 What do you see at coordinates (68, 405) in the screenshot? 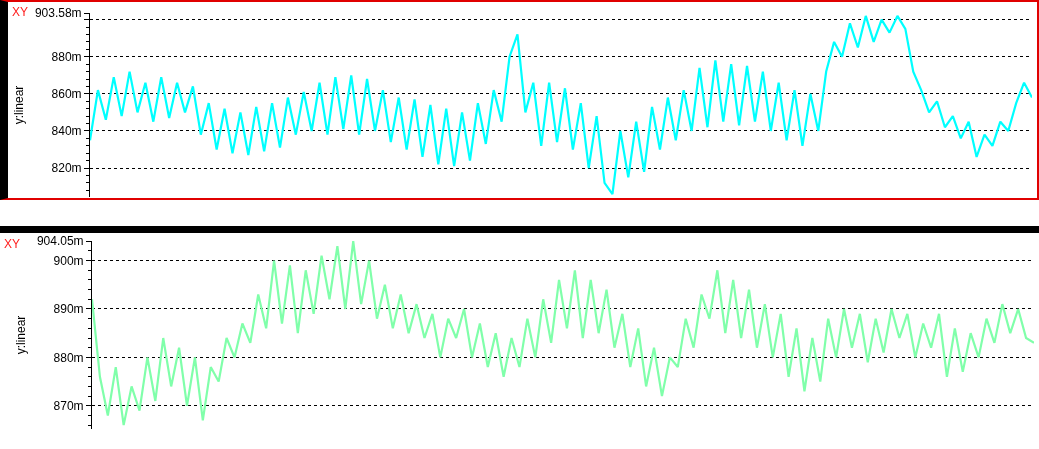
I see `y-tick-label: 870m` at bounding box center [68, 405].